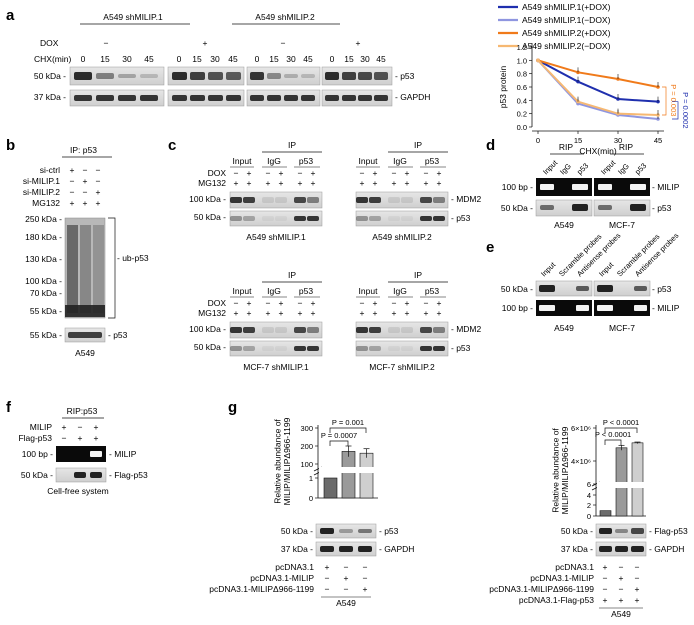 This screenshot has height=625, width=694. What do you see at coordinates (43, 219) in the screenshot?
I see `mw-marker: 250 kDa -` at bounding box center [43, 219].